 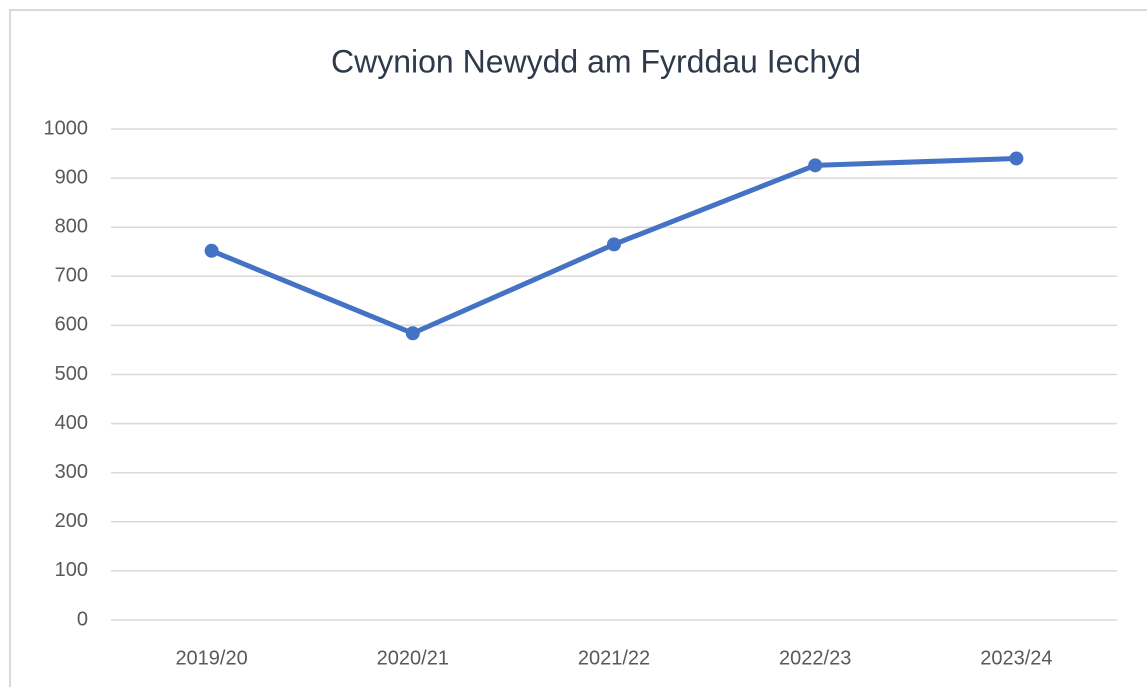 I want to click on chart-title: Cwynion Newydd am Fyrddau Iechyd, so click(x=596, y=61).